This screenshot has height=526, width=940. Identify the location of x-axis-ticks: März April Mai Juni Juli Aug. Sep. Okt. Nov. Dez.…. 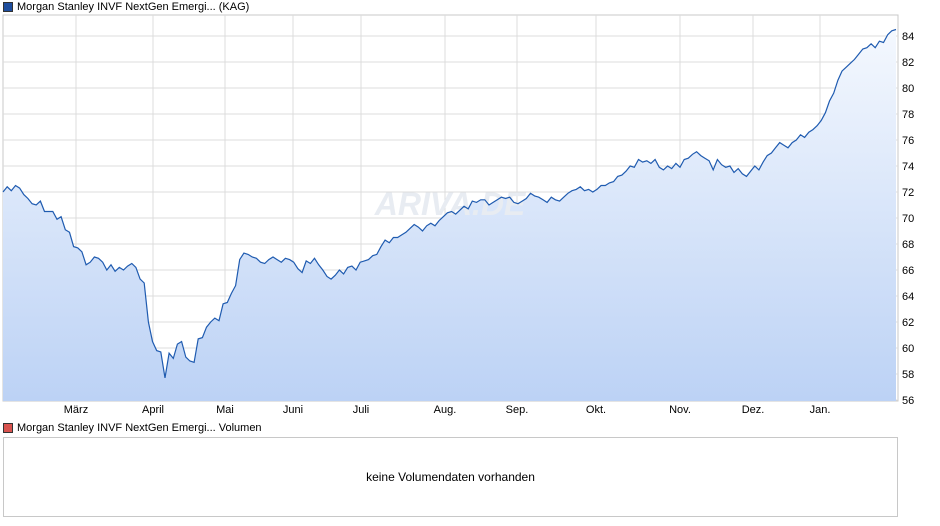
(447, 410).